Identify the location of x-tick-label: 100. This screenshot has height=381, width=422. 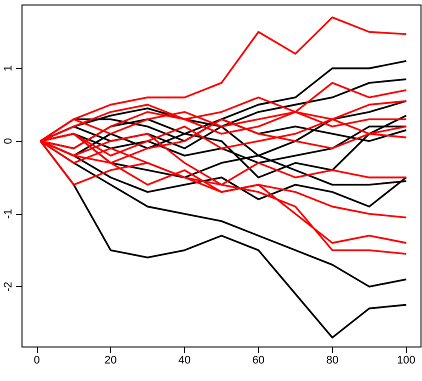
(406, 360).